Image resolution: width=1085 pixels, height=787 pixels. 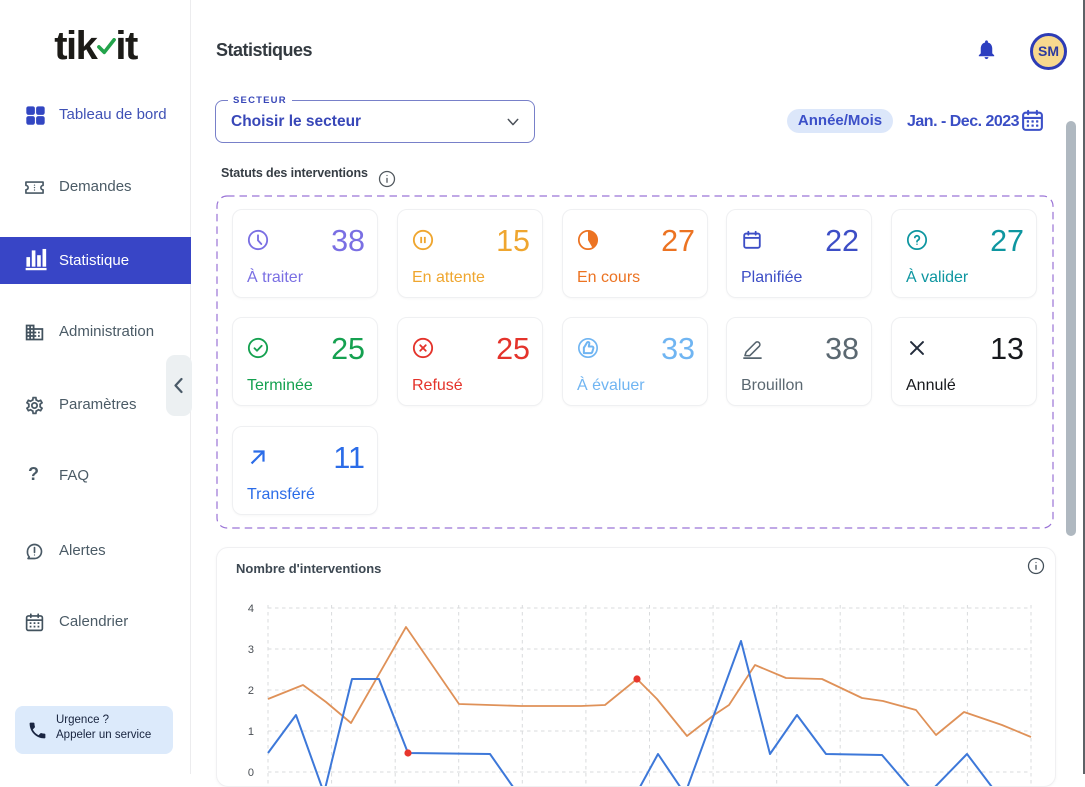 I want to click on svg-text: 1, so click(x=251, y=732).